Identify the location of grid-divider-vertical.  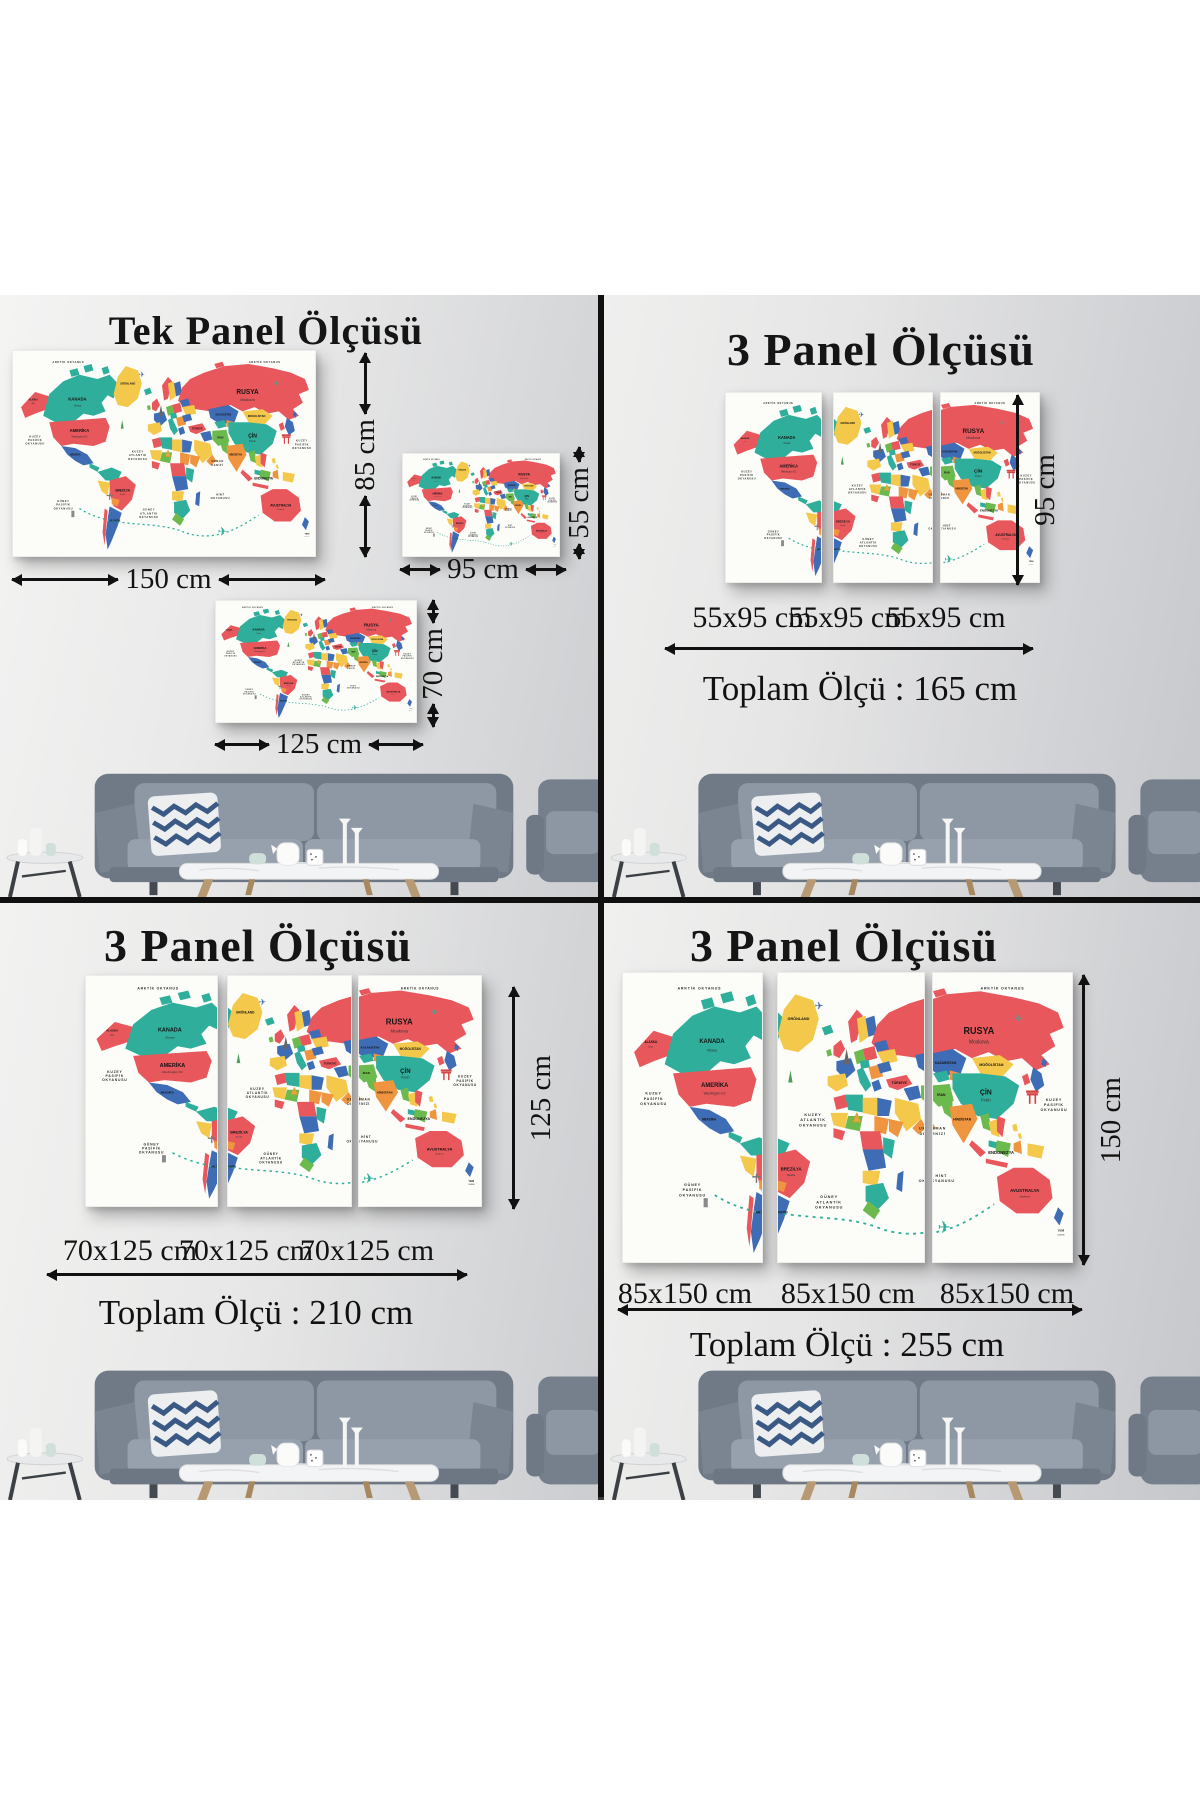
(601, 896).